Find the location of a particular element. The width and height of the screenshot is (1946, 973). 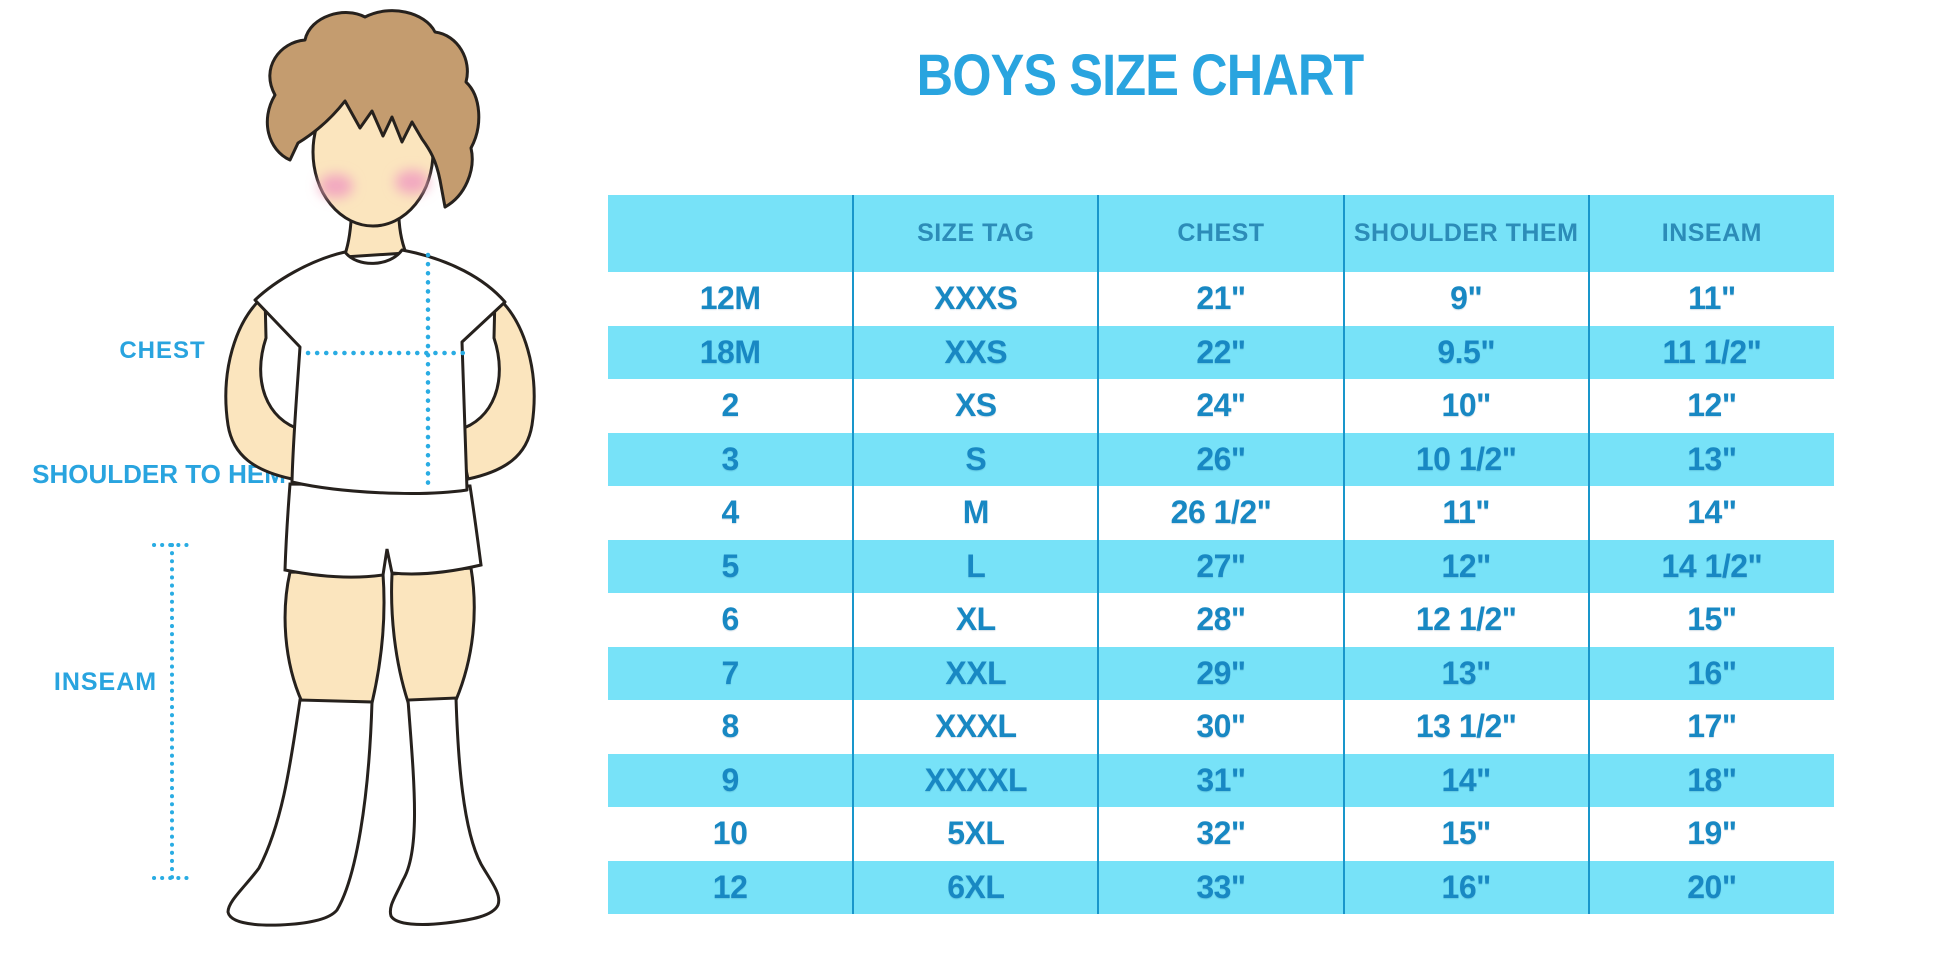

table-row: 6 XL 28" 12 1/2" 15" is located at coordinates (1221, 620).